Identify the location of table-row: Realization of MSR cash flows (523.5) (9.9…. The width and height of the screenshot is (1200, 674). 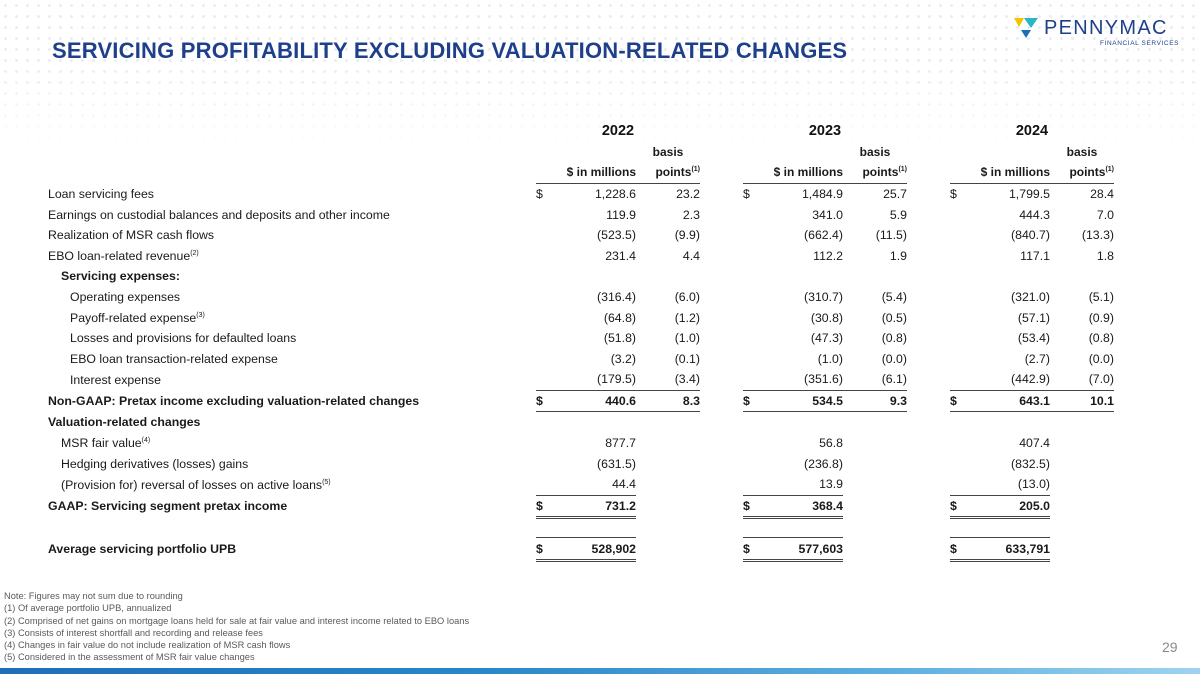
(581, 235).